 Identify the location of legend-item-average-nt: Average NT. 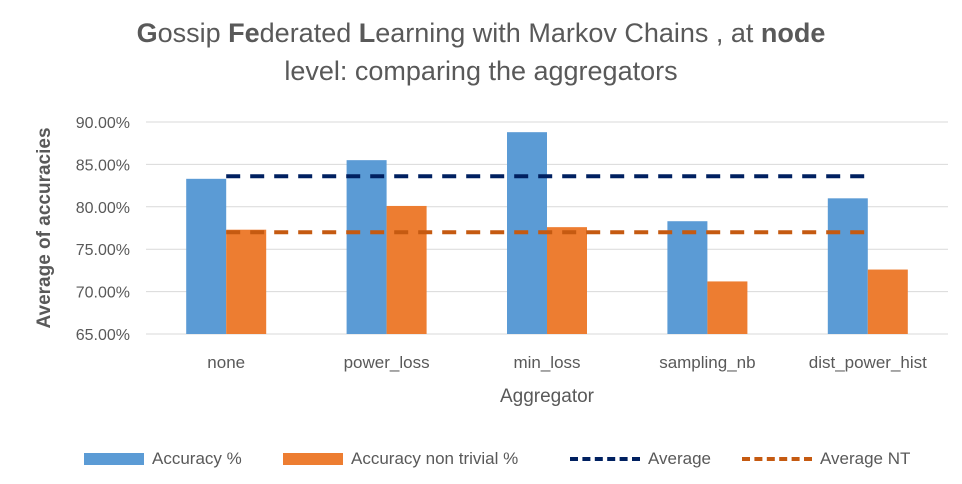
(826, 459).